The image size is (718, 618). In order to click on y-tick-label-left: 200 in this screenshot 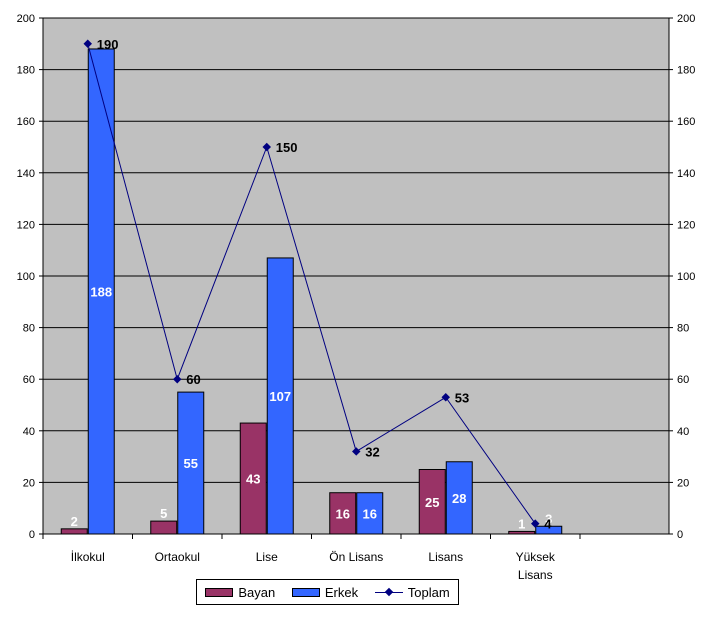, I will do `click(26, 19)`.